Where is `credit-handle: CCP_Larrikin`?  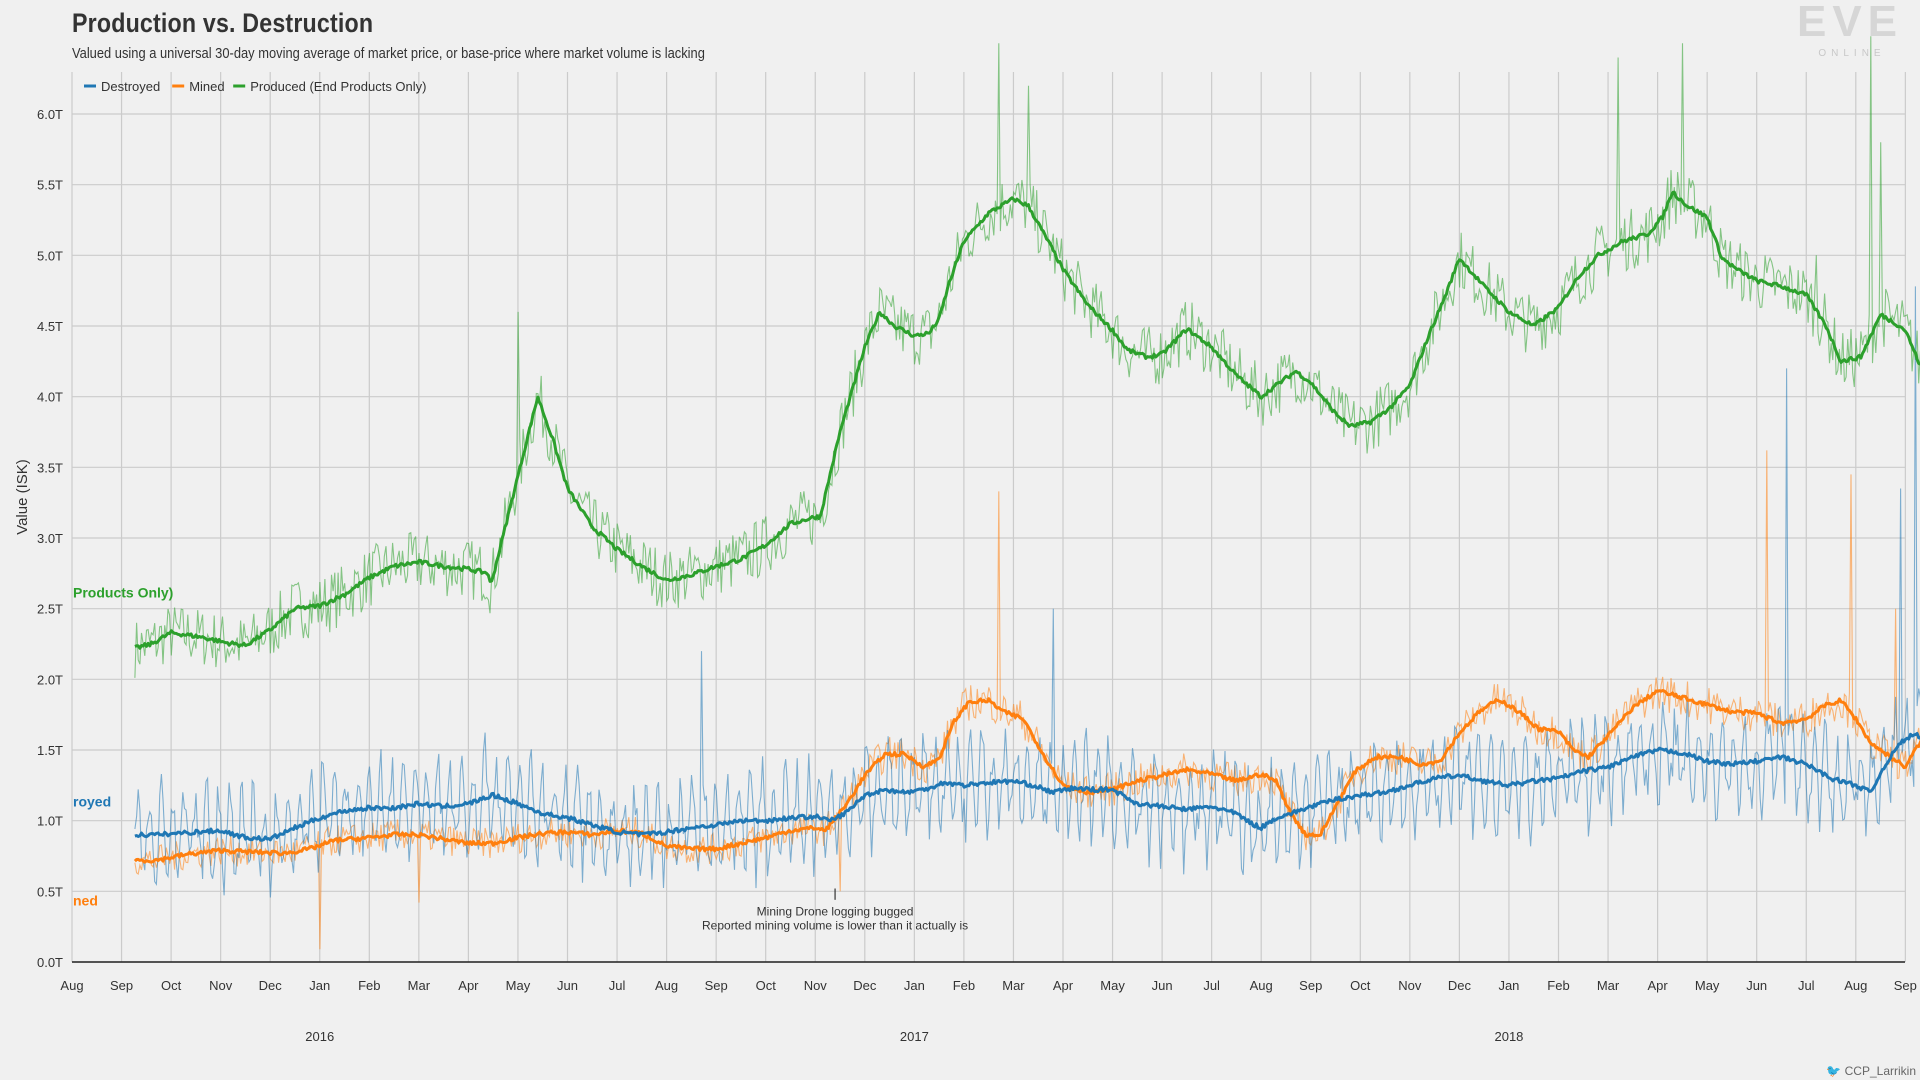
credit-handle: CCP_Larrikin is located at coordinates (1880, 1071).